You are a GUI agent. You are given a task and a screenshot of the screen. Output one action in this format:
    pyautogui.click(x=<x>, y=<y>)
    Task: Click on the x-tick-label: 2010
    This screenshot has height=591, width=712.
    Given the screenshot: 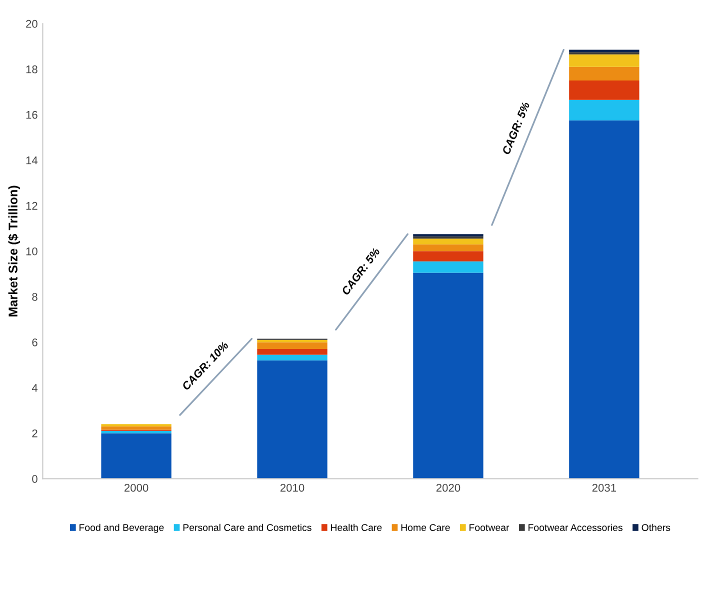 What is the action you would take?
    pyautogui.click(x=292, y=488)
    